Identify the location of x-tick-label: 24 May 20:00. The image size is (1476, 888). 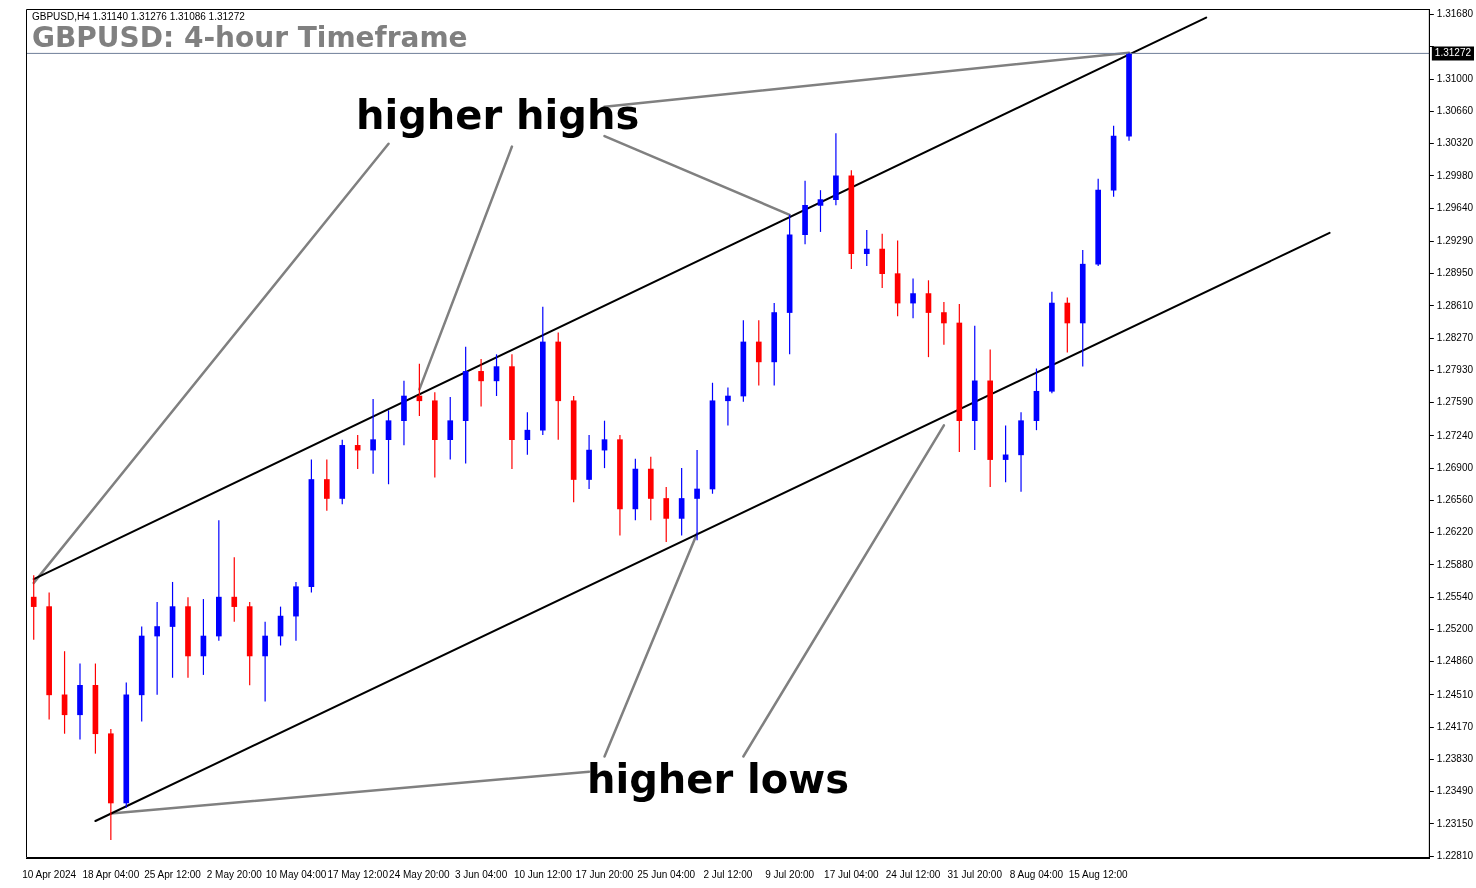
(420, 874).